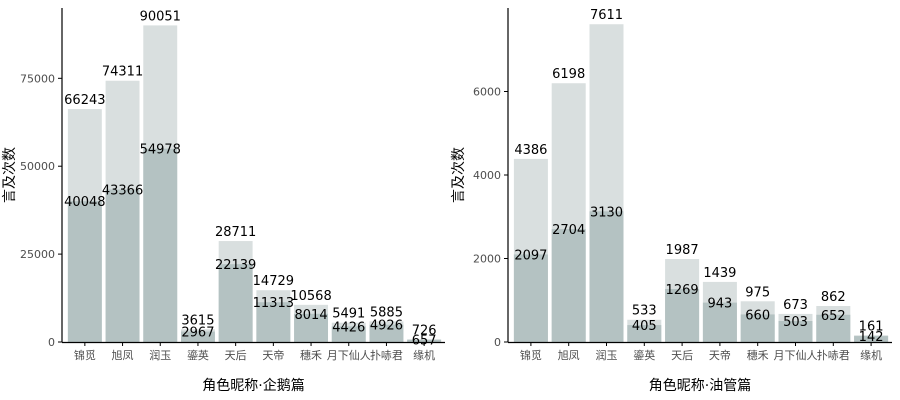 Image resolution: width=900 pixels, height=400 pixels. What do you see at coordinates (37, 254) in the screenshot?
I see `y-tick-label-1: 25000` at bounding box center [37, 254].